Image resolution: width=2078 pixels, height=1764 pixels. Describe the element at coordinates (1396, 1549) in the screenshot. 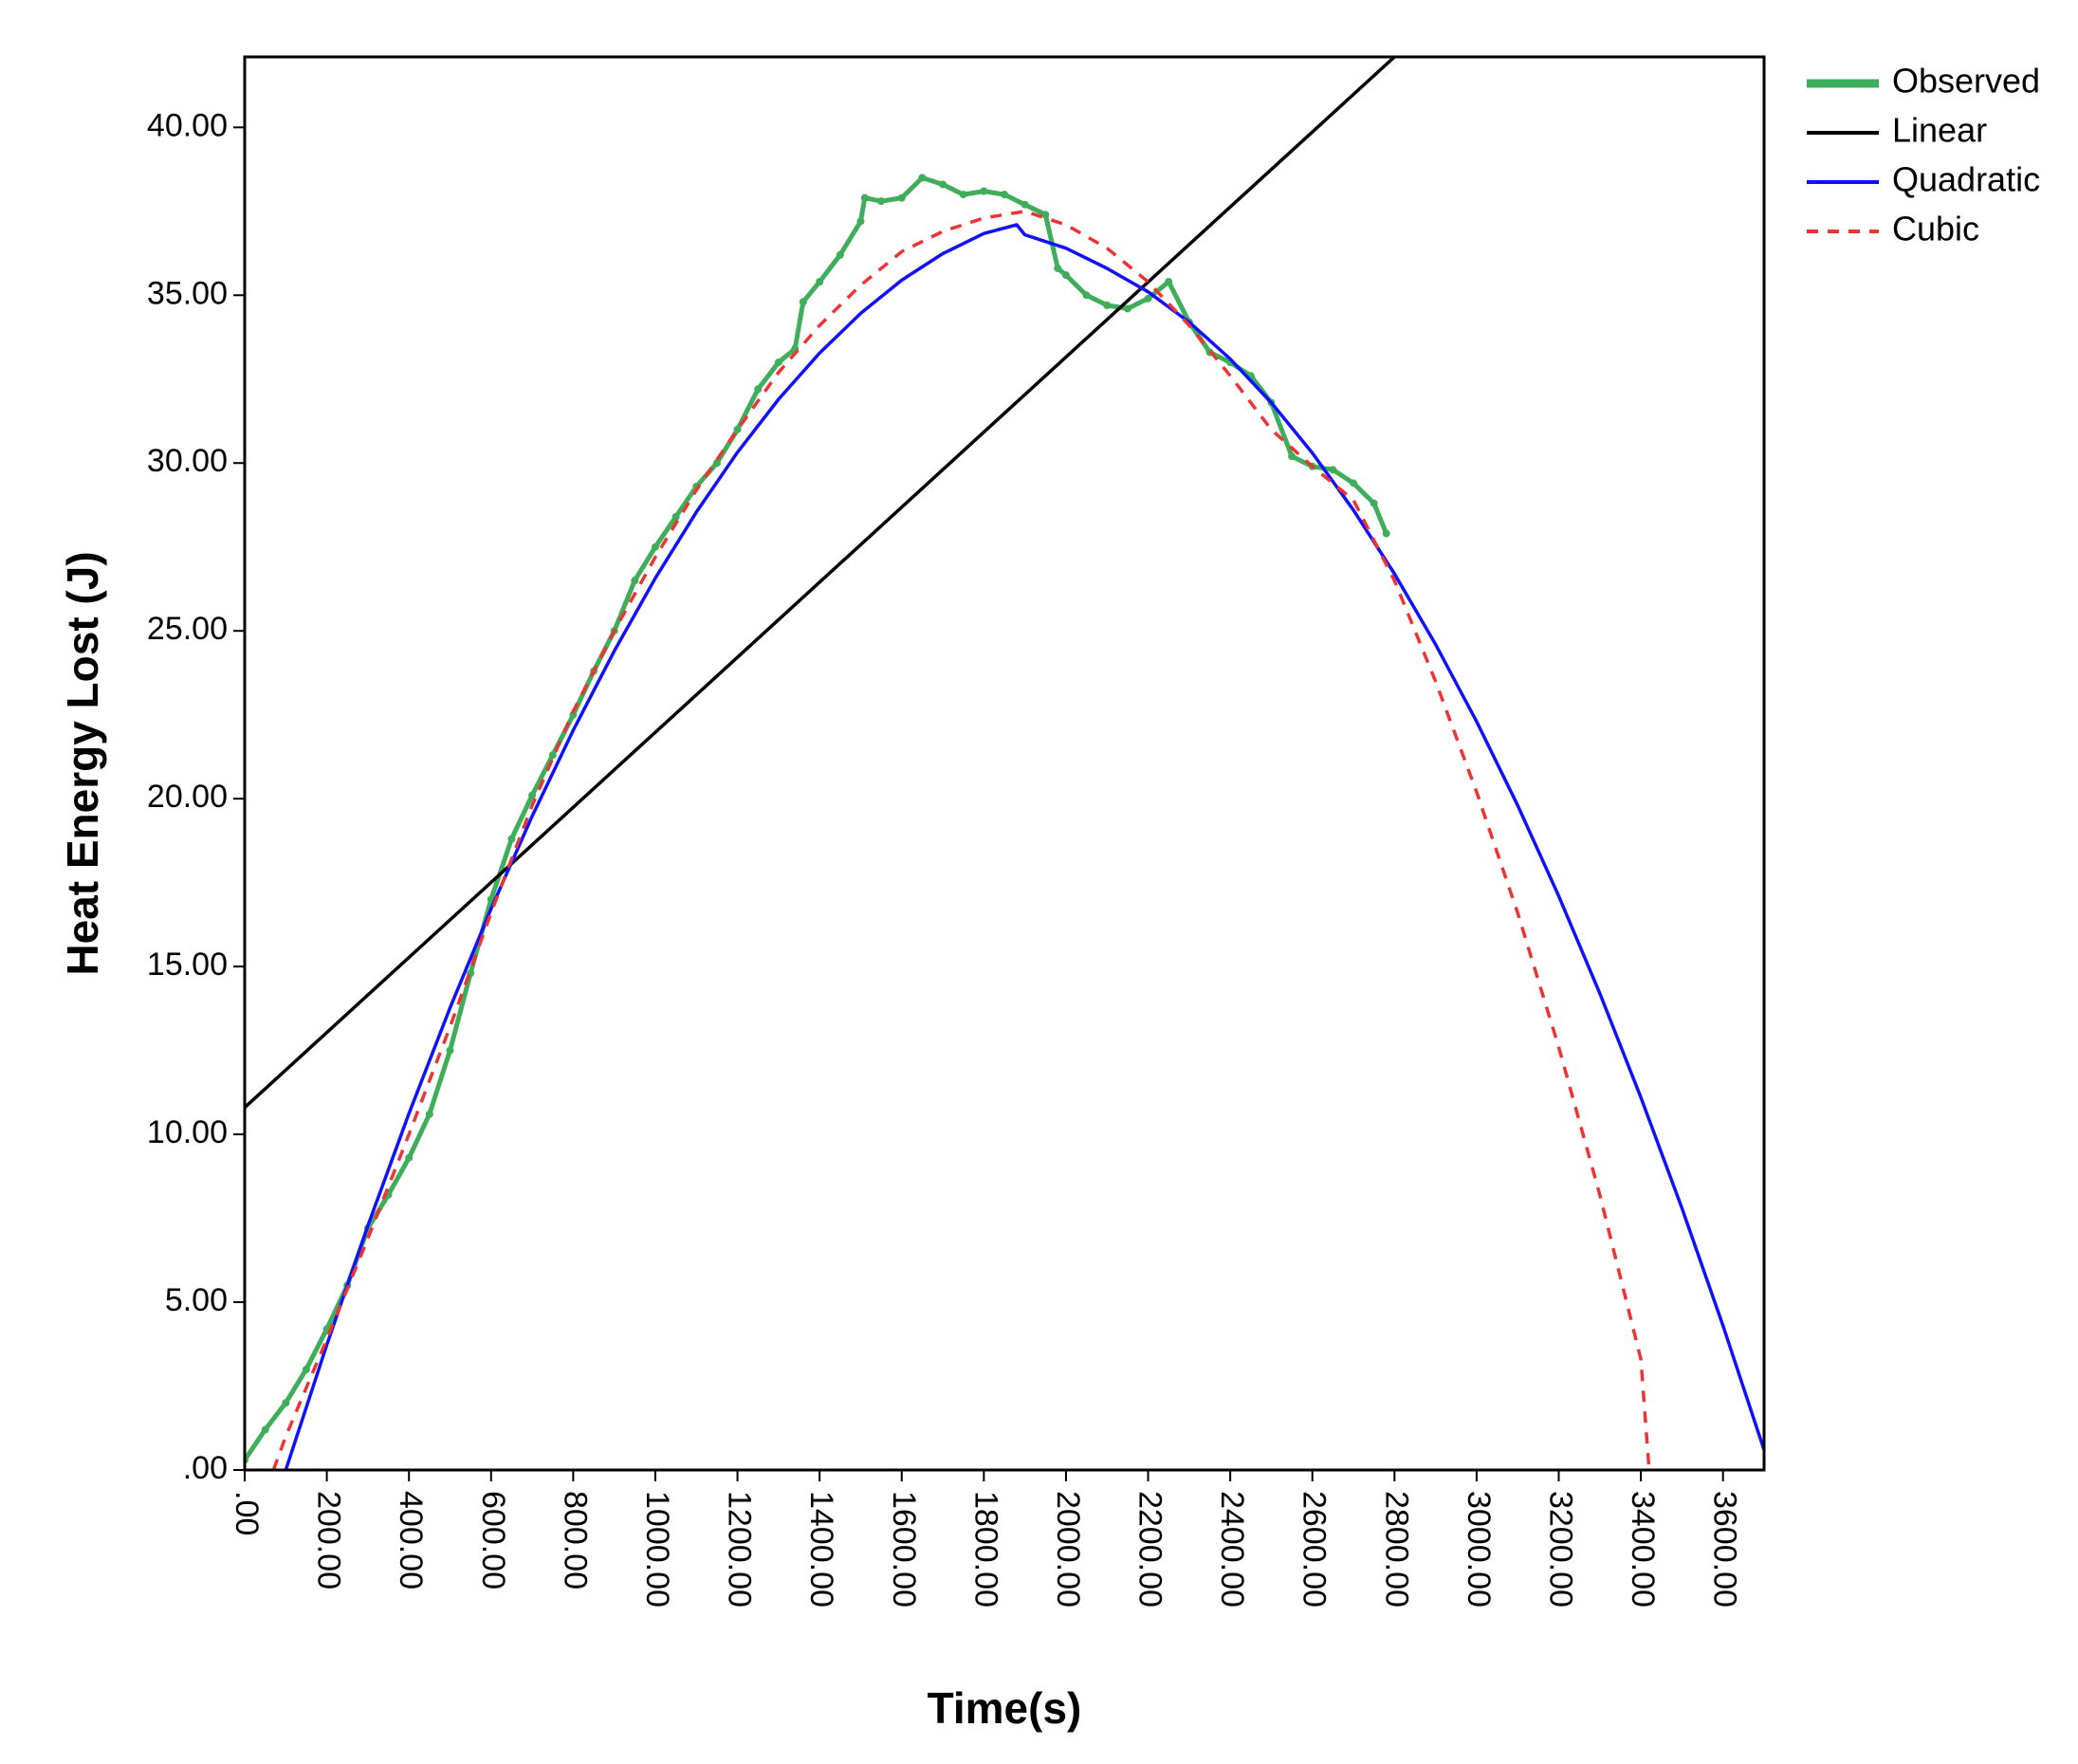

I see `x-tick-label: 2800.00` at that location.